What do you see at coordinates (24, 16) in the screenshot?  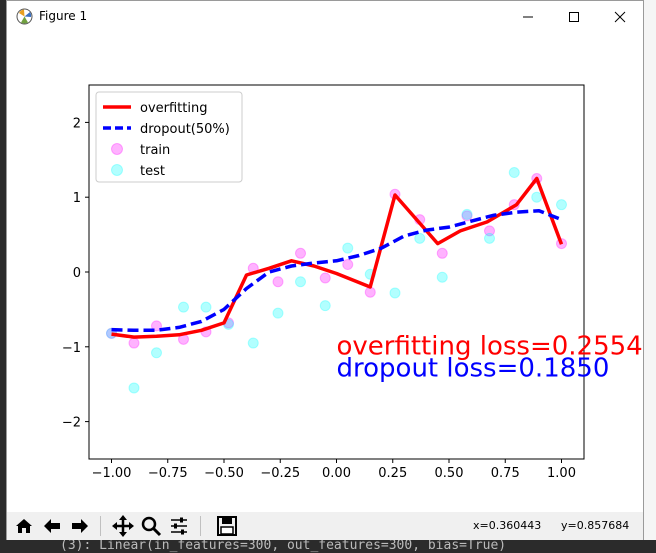 I see `app-icon` at bounding box center [24, 16].